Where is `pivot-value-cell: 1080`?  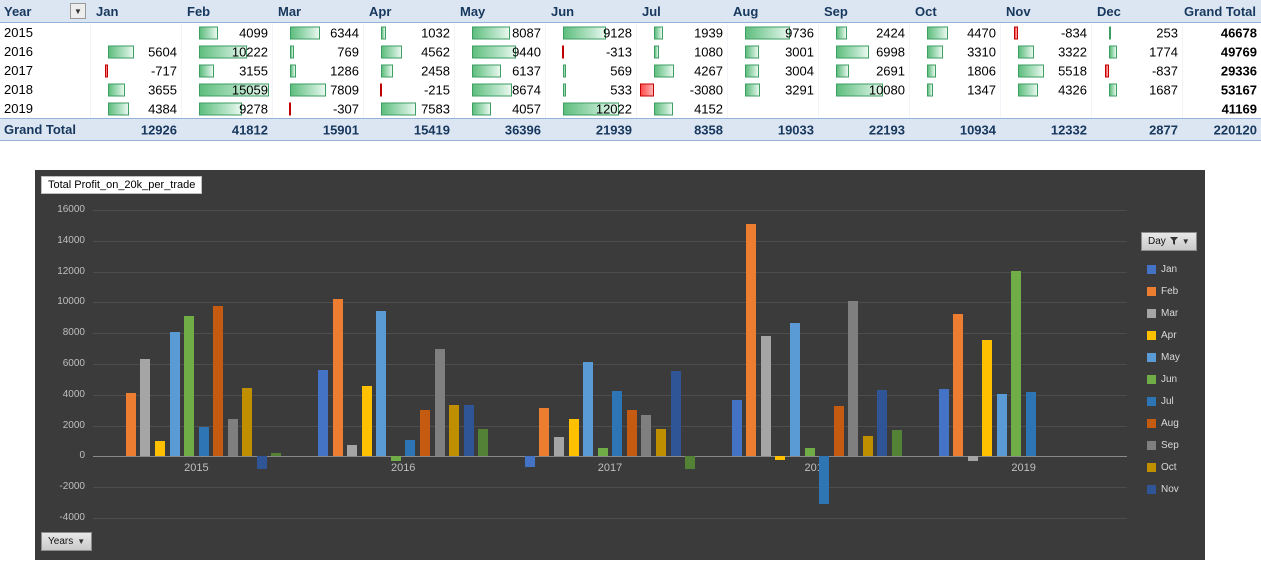
pivot-value-cell: 1080 is located at coordinates (681, 51).